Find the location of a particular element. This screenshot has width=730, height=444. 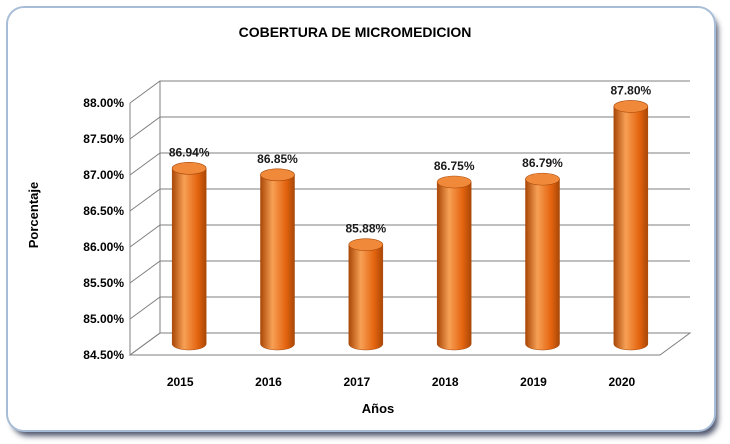

data-label: 85.88% is located at coordinates (365, 229).